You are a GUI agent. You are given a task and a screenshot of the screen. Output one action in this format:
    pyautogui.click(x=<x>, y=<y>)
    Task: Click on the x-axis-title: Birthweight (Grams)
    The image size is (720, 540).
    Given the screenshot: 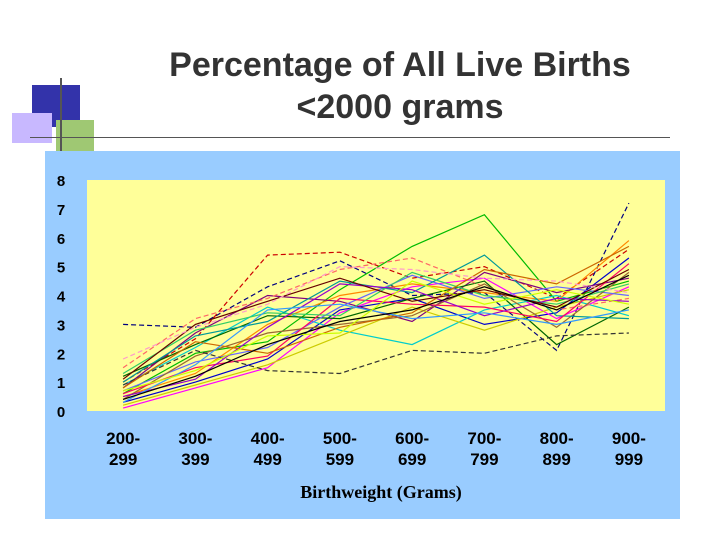 What is the action you would take?
    pyautogui.click(x=380, y=492)
    